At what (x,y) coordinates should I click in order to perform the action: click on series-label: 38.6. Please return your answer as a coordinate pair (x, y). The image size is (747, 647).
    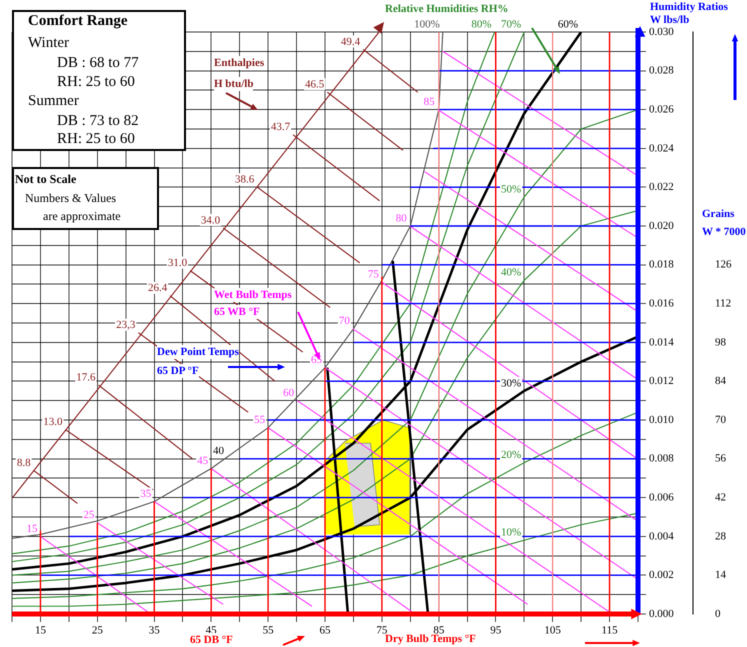
    Looking at the image, I should click on (245, 180).